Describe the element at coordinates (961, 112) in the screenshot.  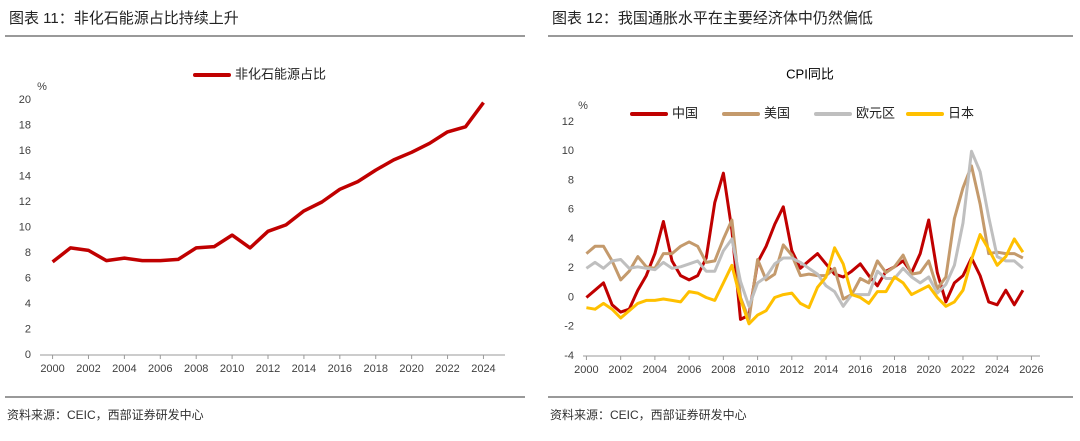
I see `legend-label: 日本` at that location.